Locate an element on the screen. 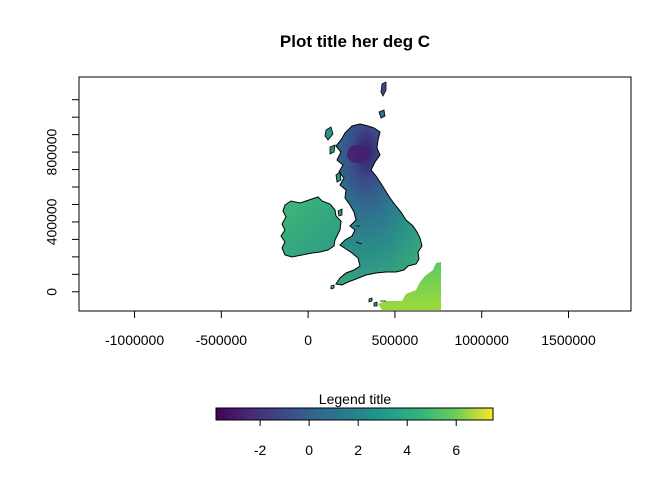 The image size is (672, 480). legend-colorbar is located at coordinates (354, 414).